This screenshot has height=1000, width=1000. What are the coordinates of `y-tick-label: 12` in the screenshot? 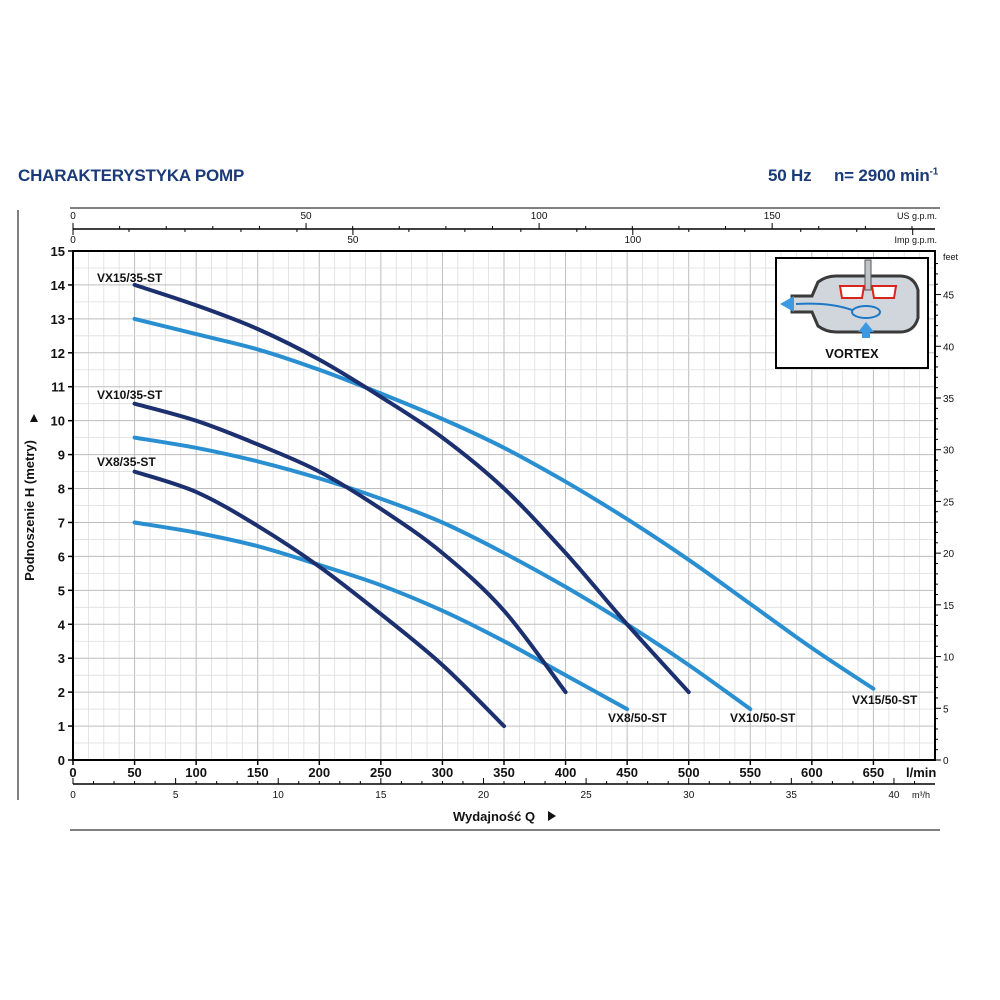 It's located at (58, 353).